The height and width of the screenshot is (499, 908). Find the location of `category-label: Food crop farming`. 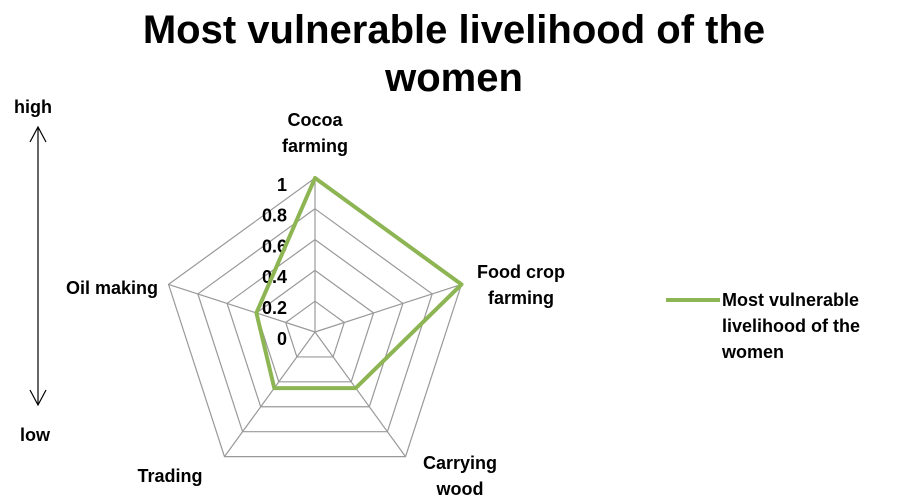

category-label: Food crop farming is located at coordinates (521, 285).